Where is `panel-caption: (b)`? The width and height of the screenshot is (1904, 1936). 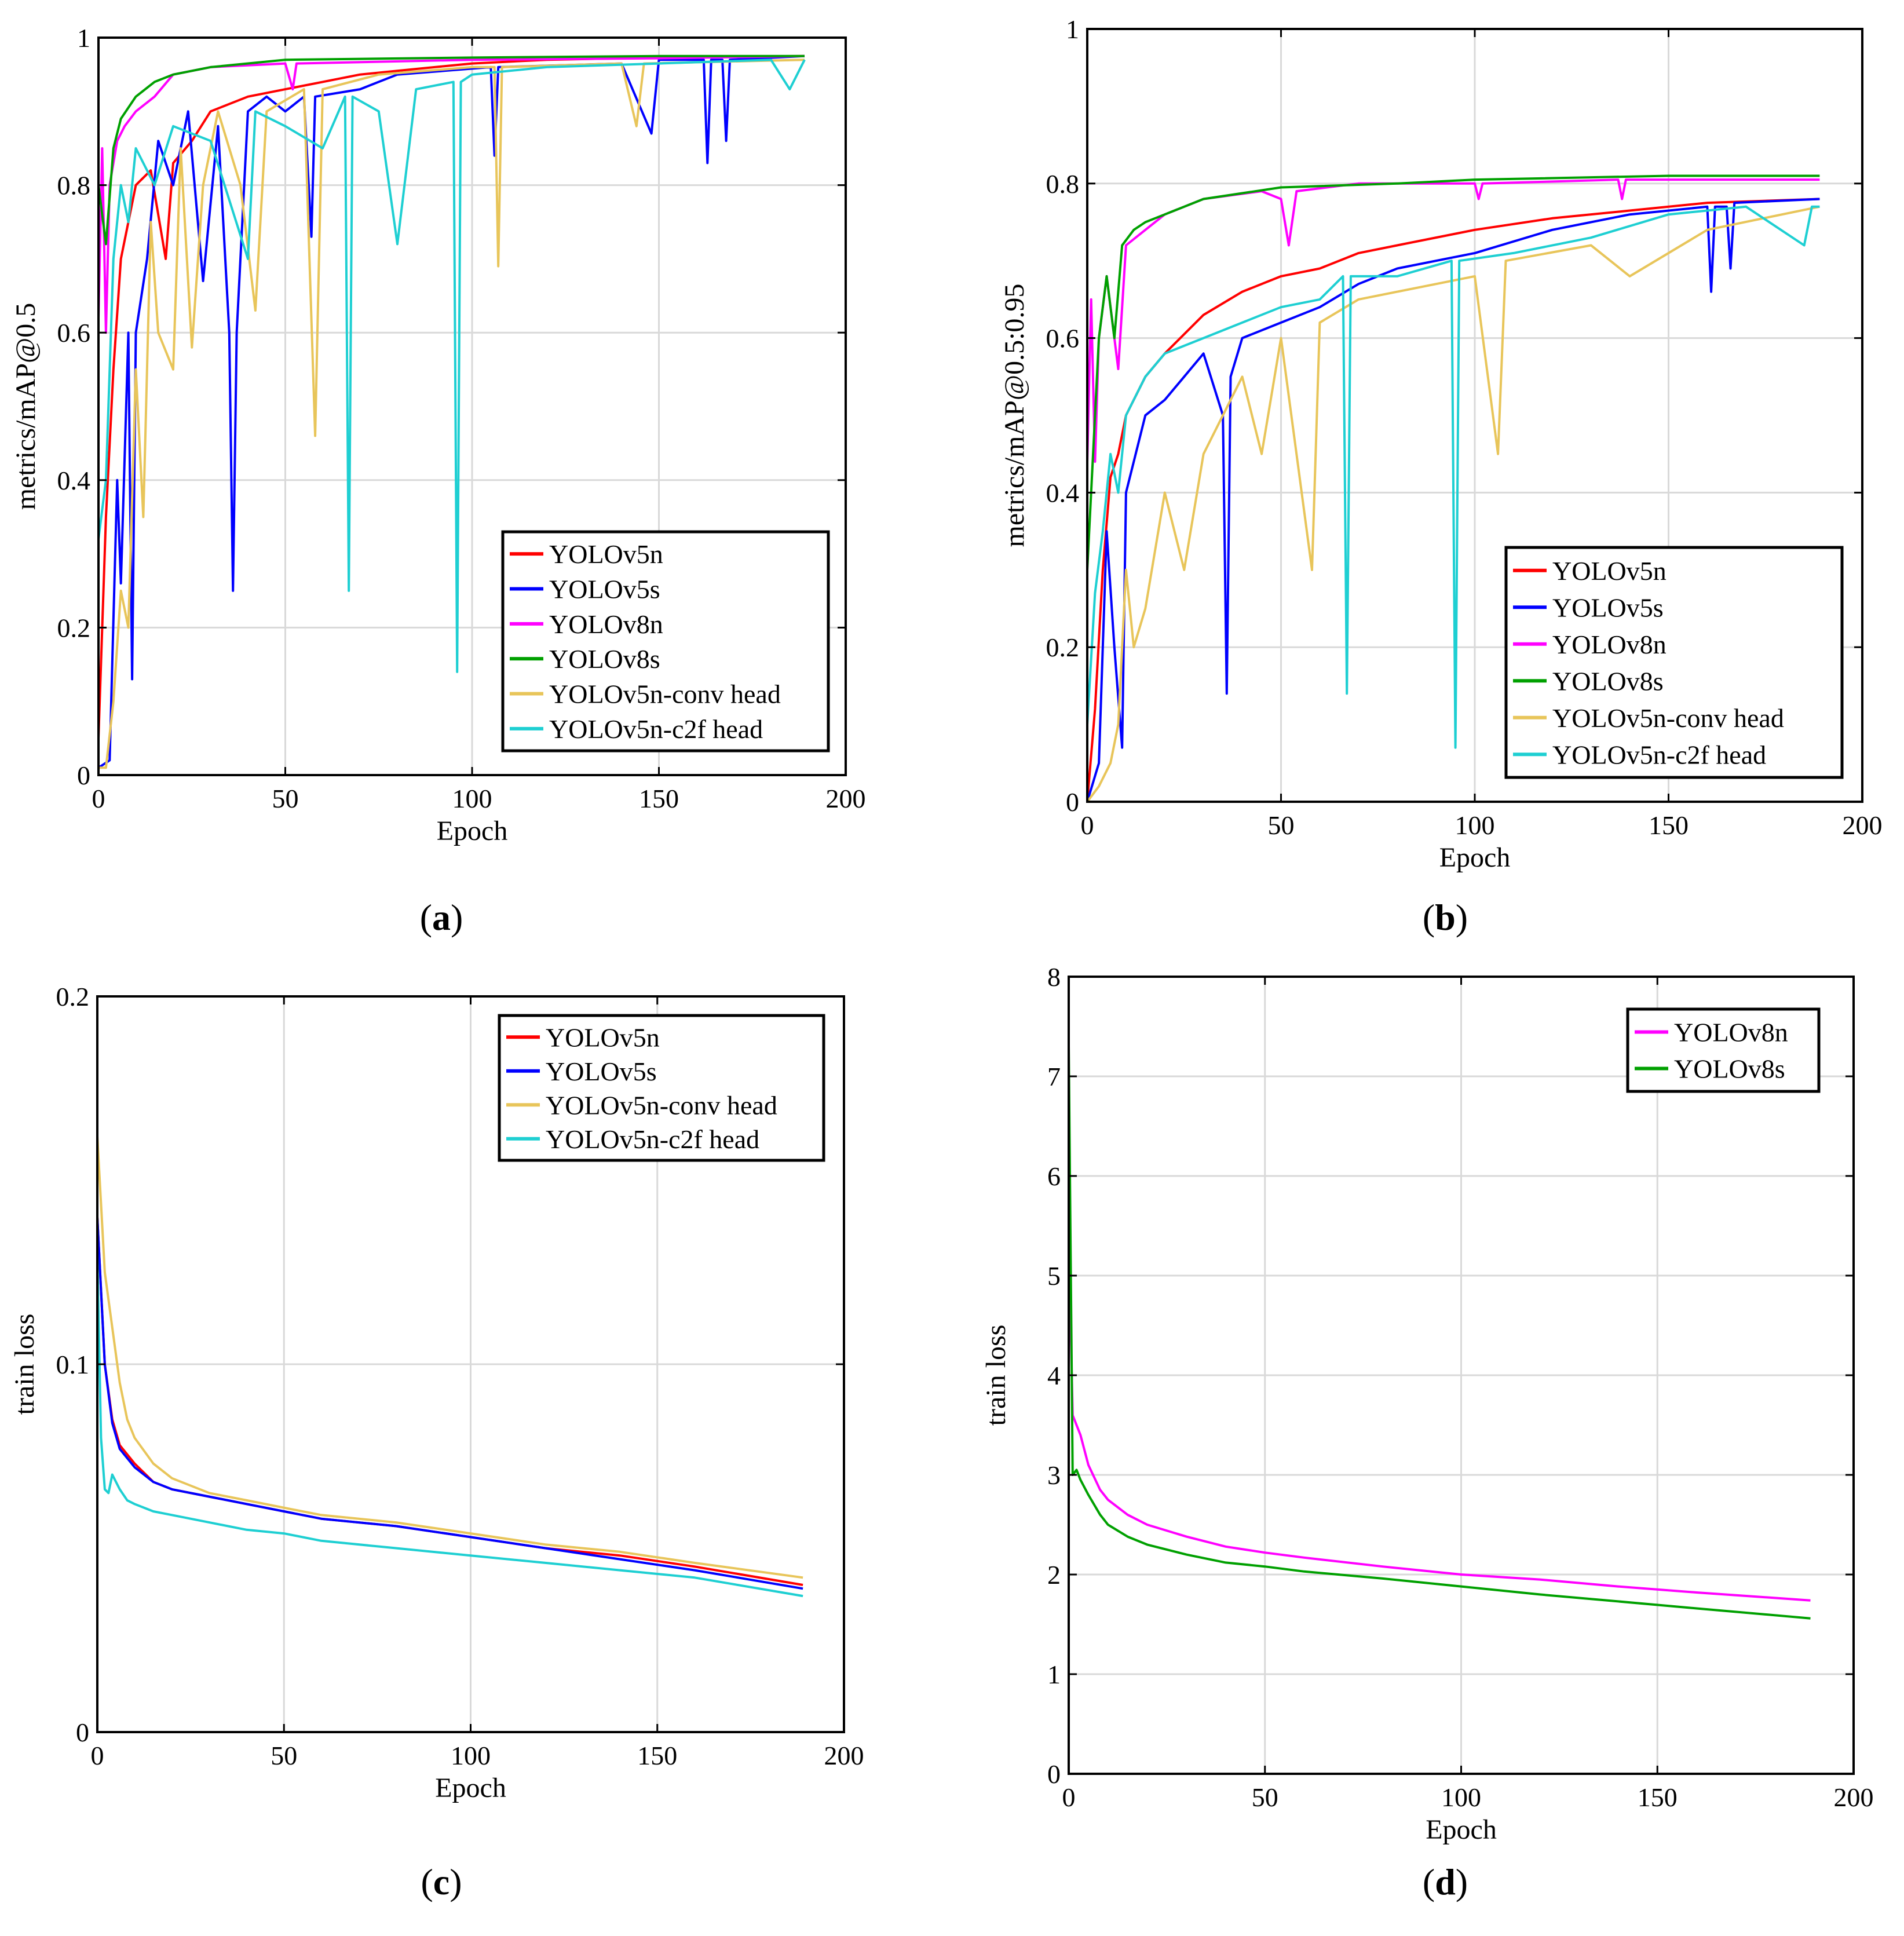 panel-caption: (b) is located at coordinates (1446, 917).